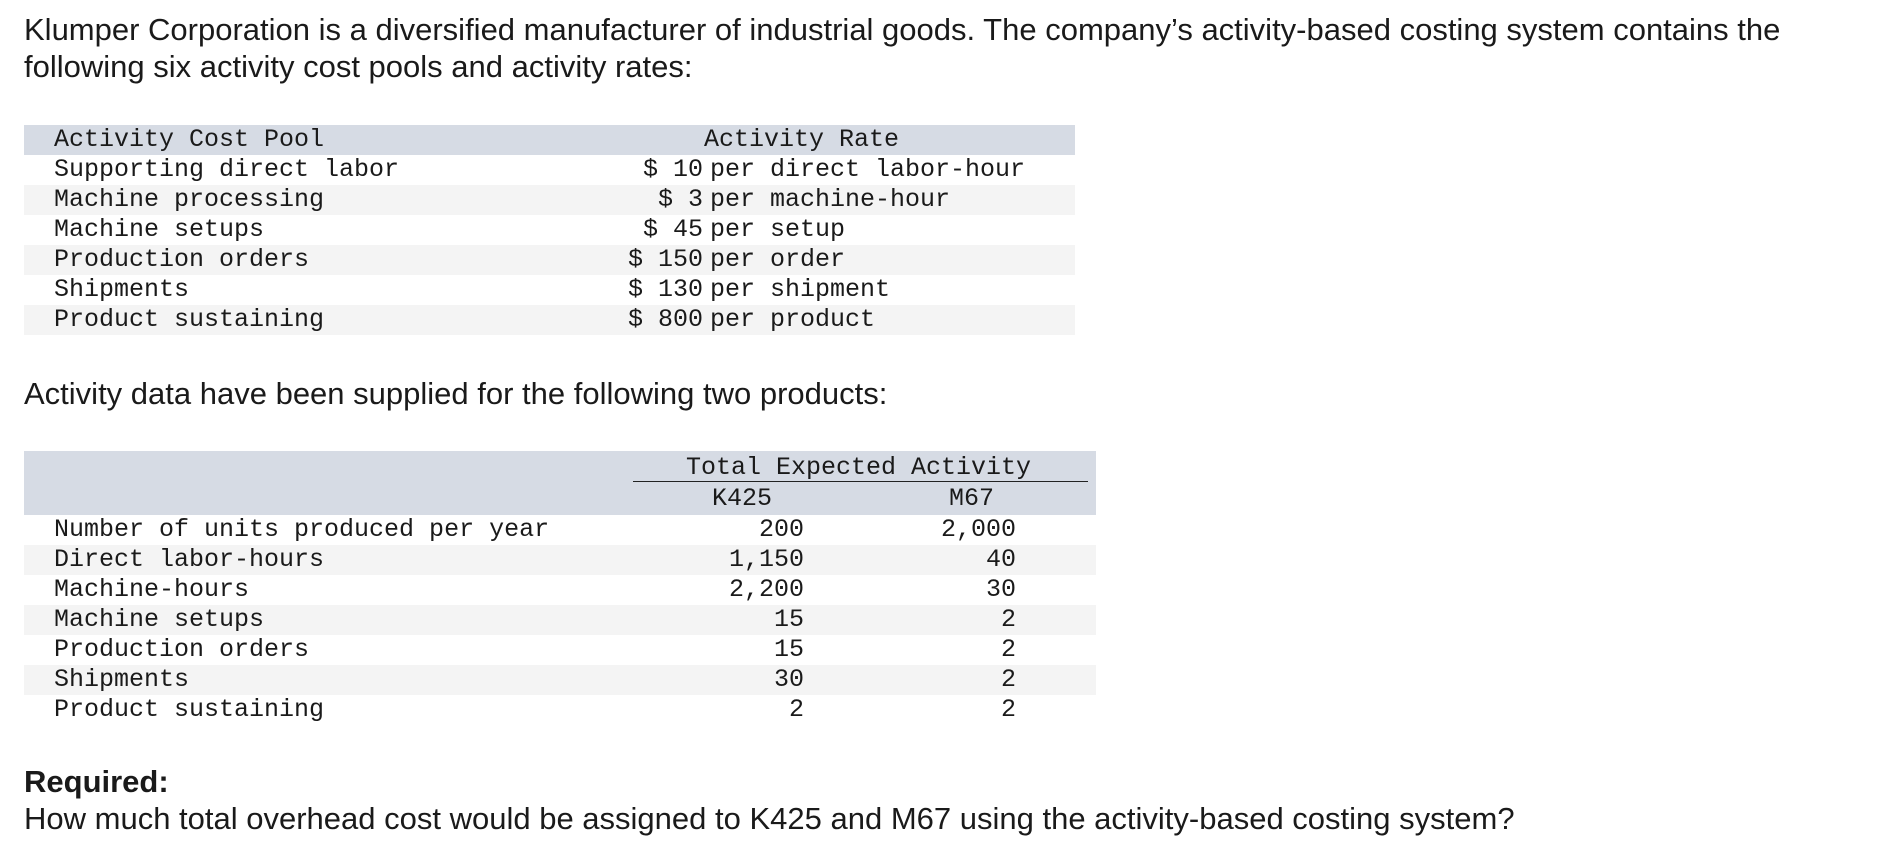  Describe the element at coordinates (859, 467) in the screenshot. I see `header-total-expected-activity: Total Expected Activity` at that location.